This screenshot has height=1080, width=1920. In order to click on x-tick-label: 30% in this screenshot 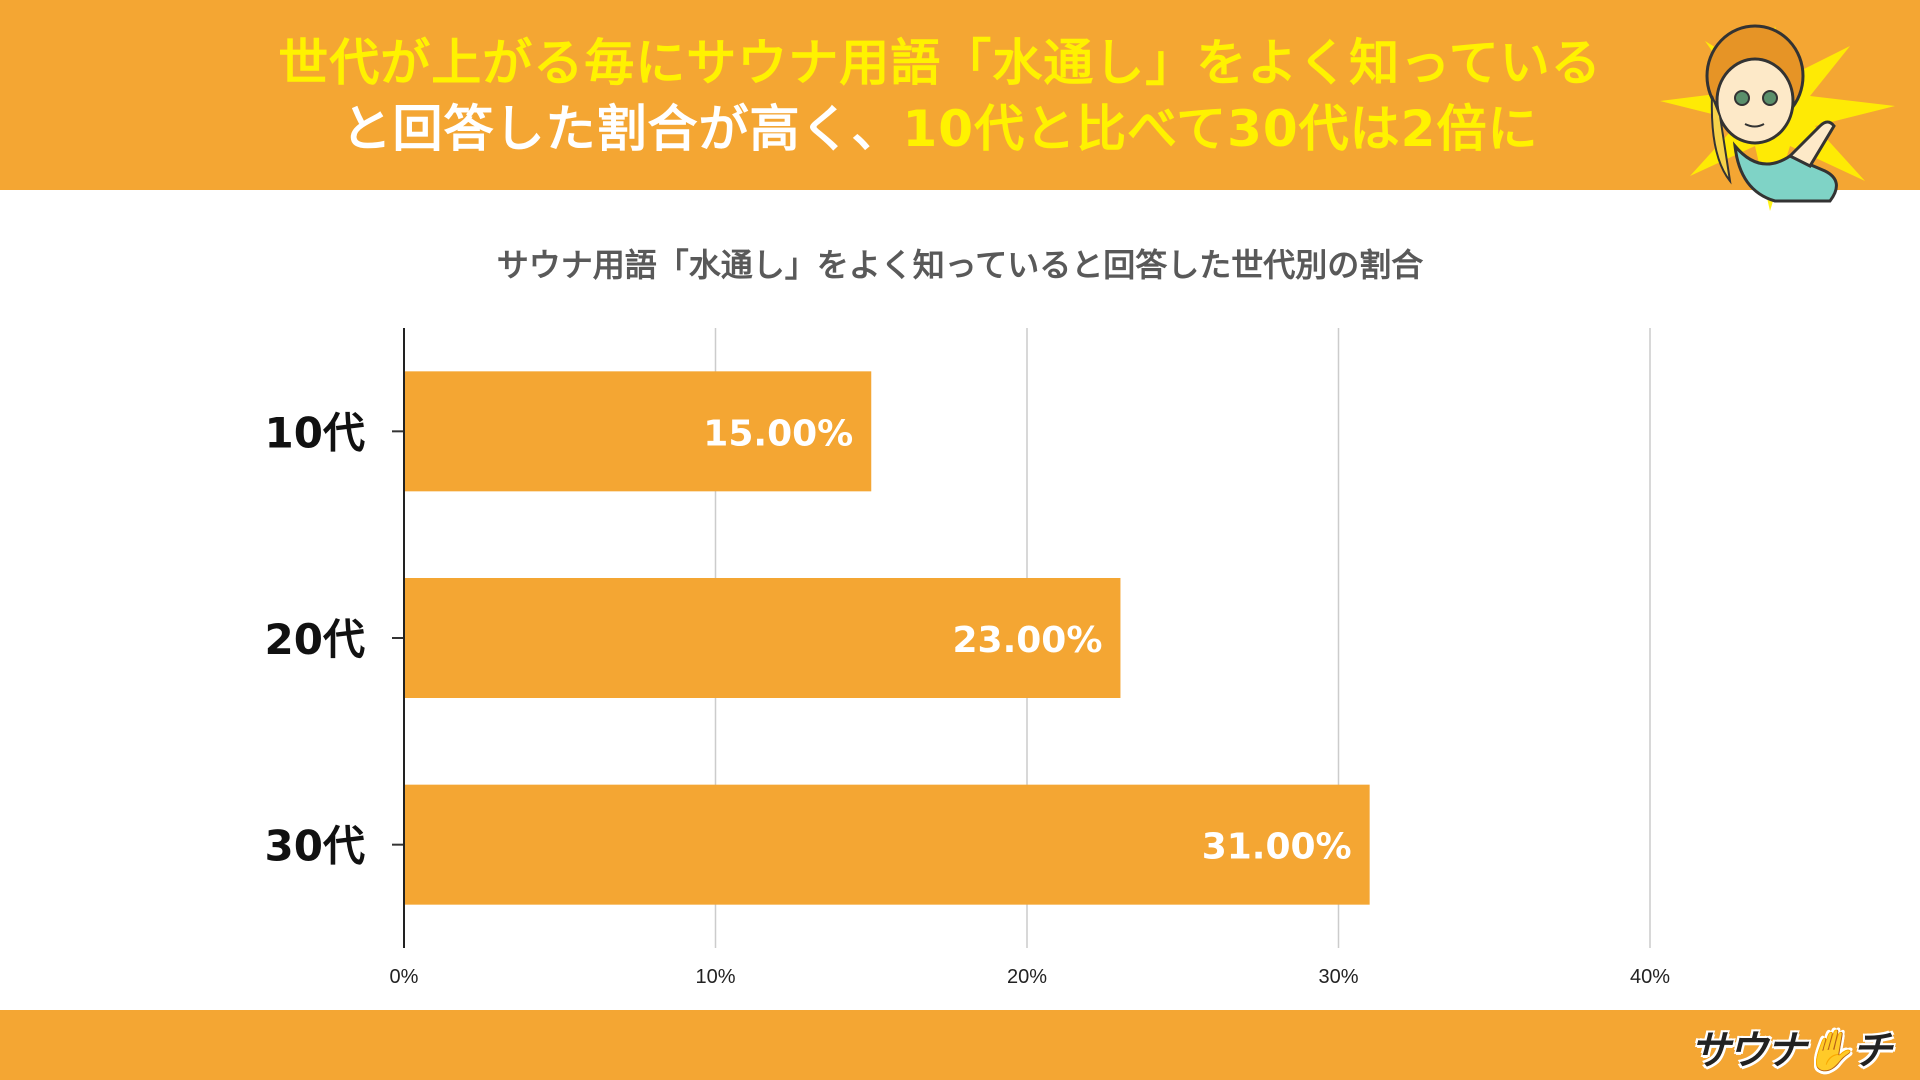, I will do `click(1338, 977)`.